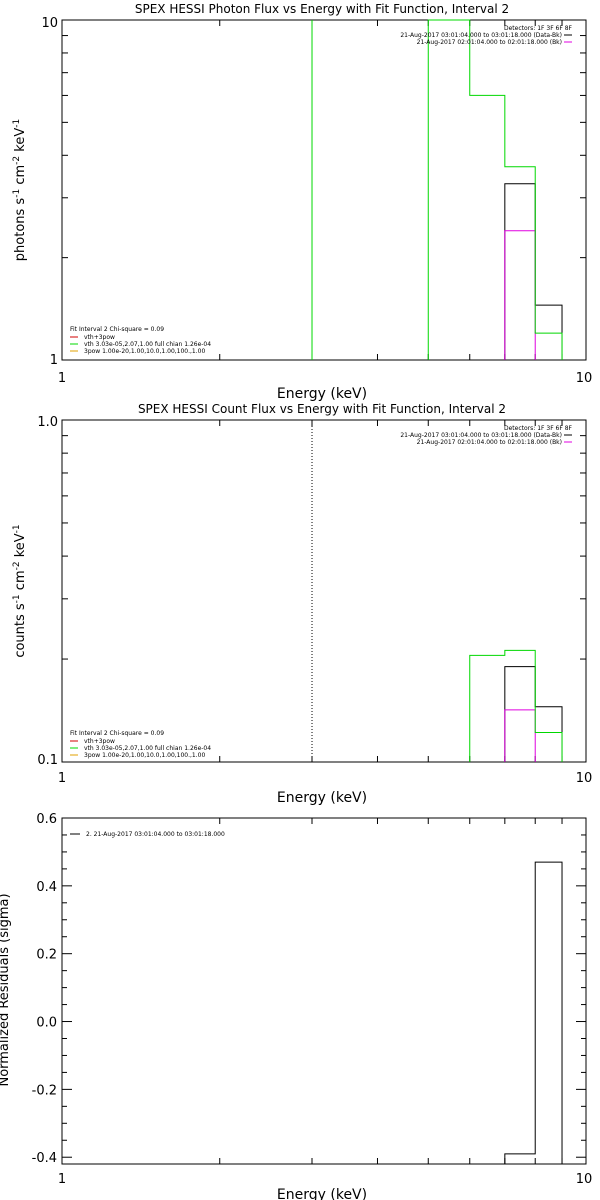  I want to click on y-tick-label: 0.6, so click(46, 819).